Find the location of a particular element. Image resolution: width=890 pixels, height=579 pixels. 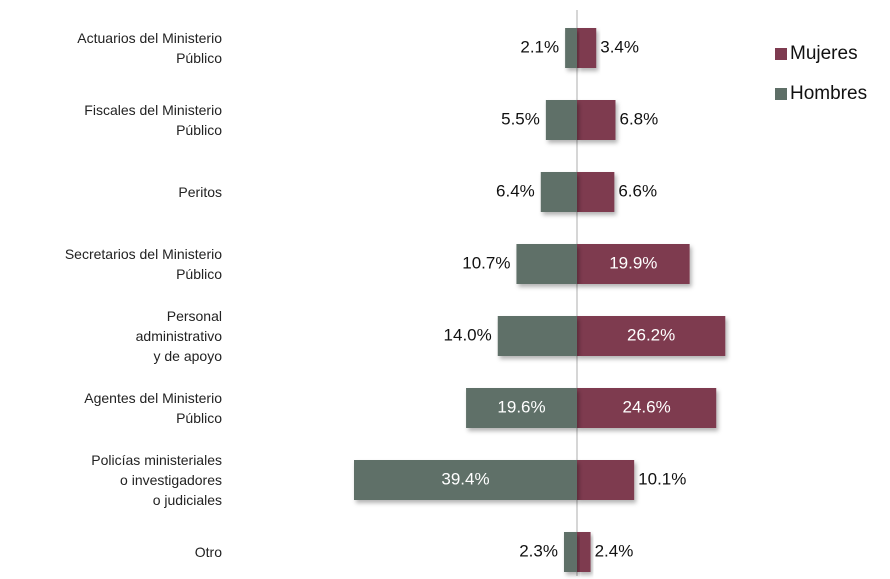

category-label: Secretarios del Ministerio Público is located at coordinates (143, 264).